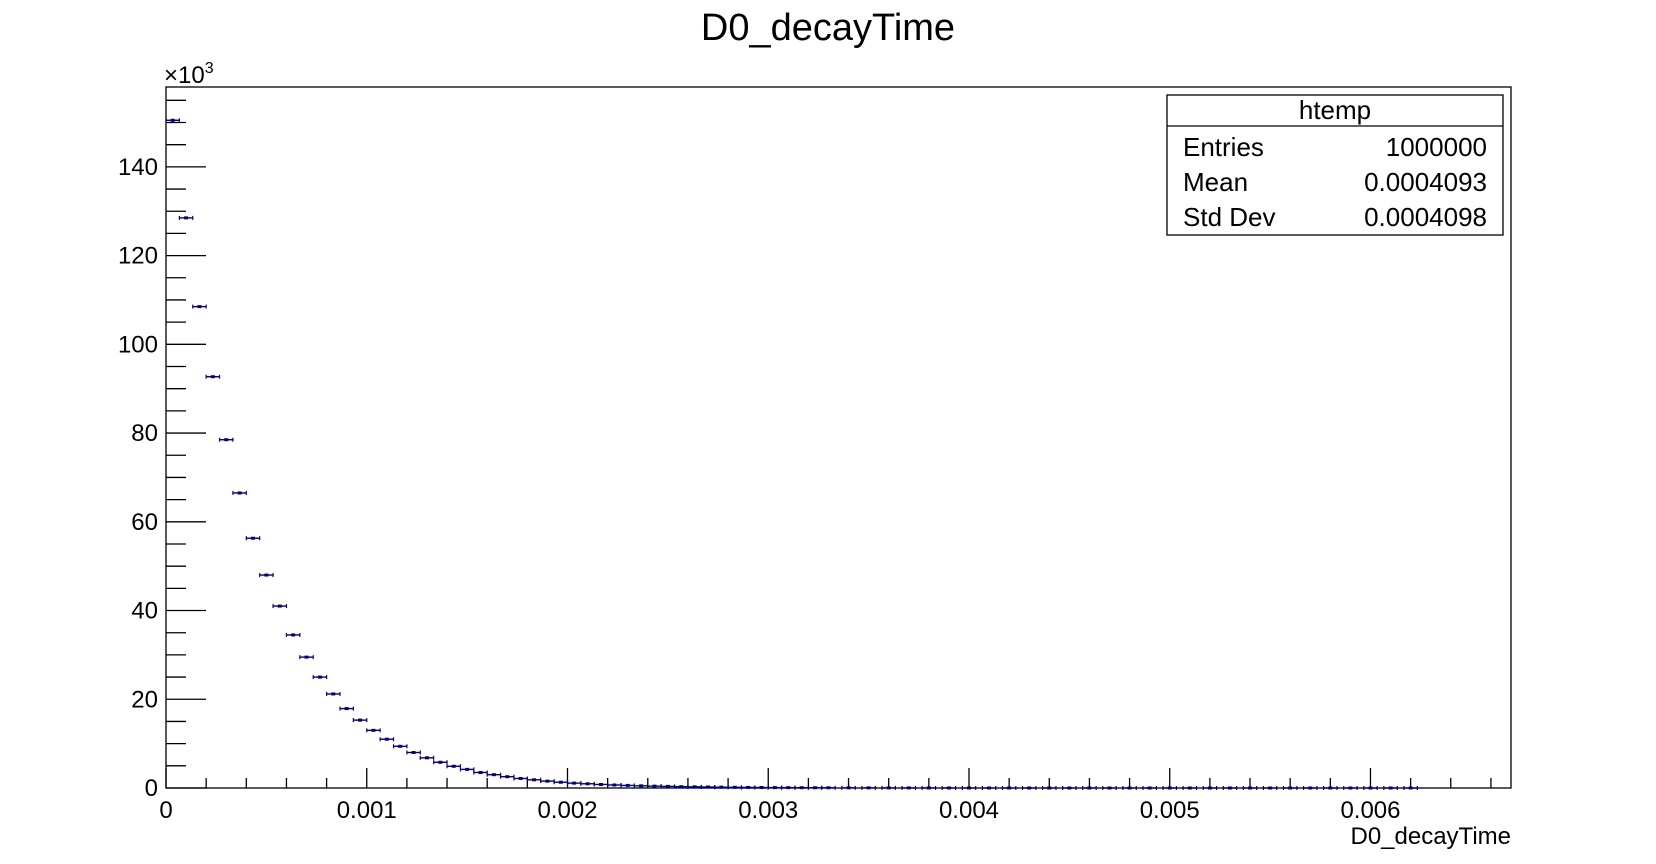 The image size is (1656, 864). I want to click on y-multiplier-base: ×10, so click(184, 75).